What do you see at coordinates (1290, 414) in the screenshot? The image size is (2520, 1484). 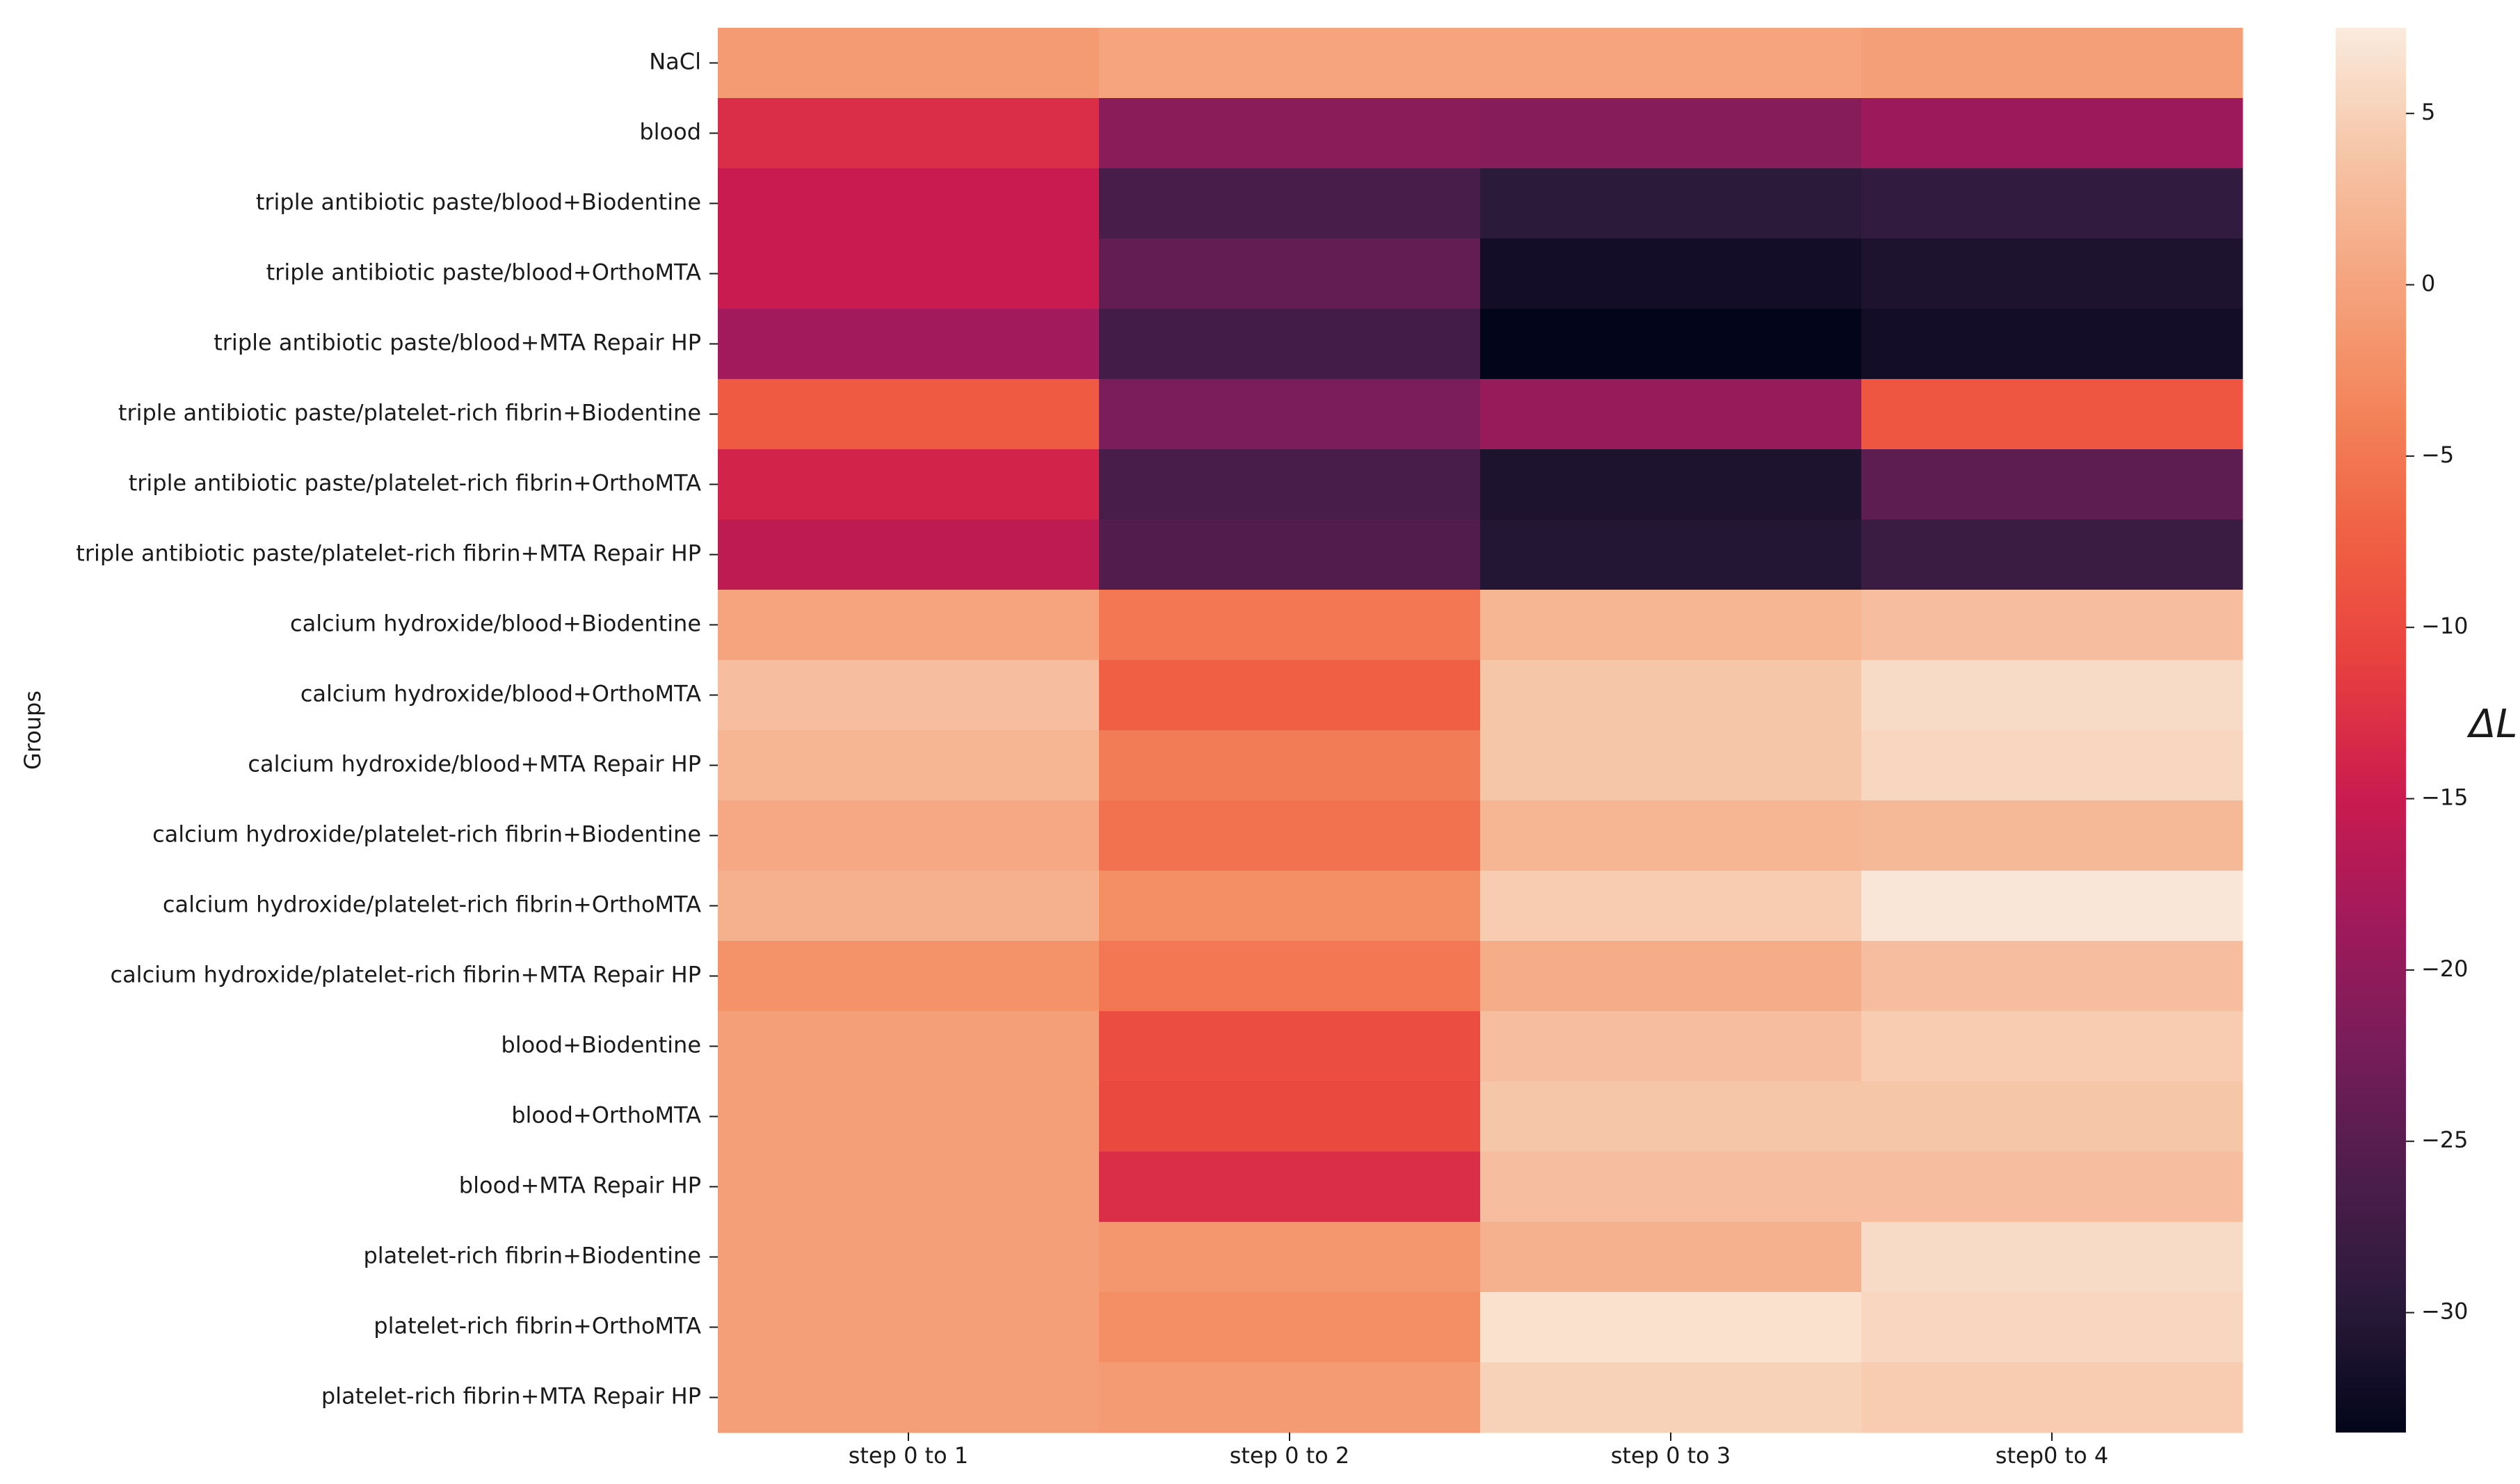 I see `heatmap-cell-r5-c1` at bounding box center [1290, 414].